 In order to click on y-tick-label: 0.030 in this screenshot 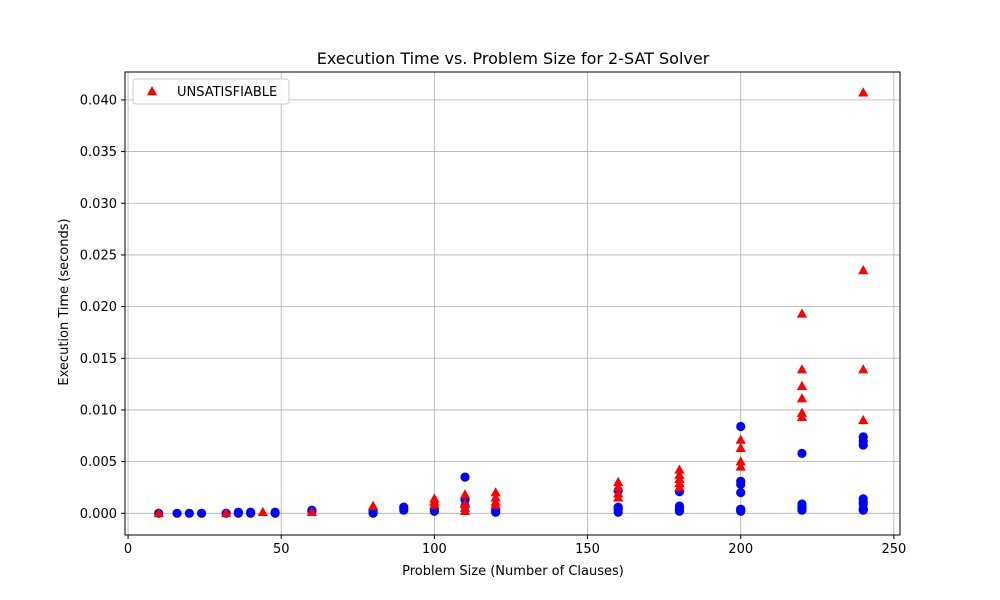, I will do `click(98, 204)`.